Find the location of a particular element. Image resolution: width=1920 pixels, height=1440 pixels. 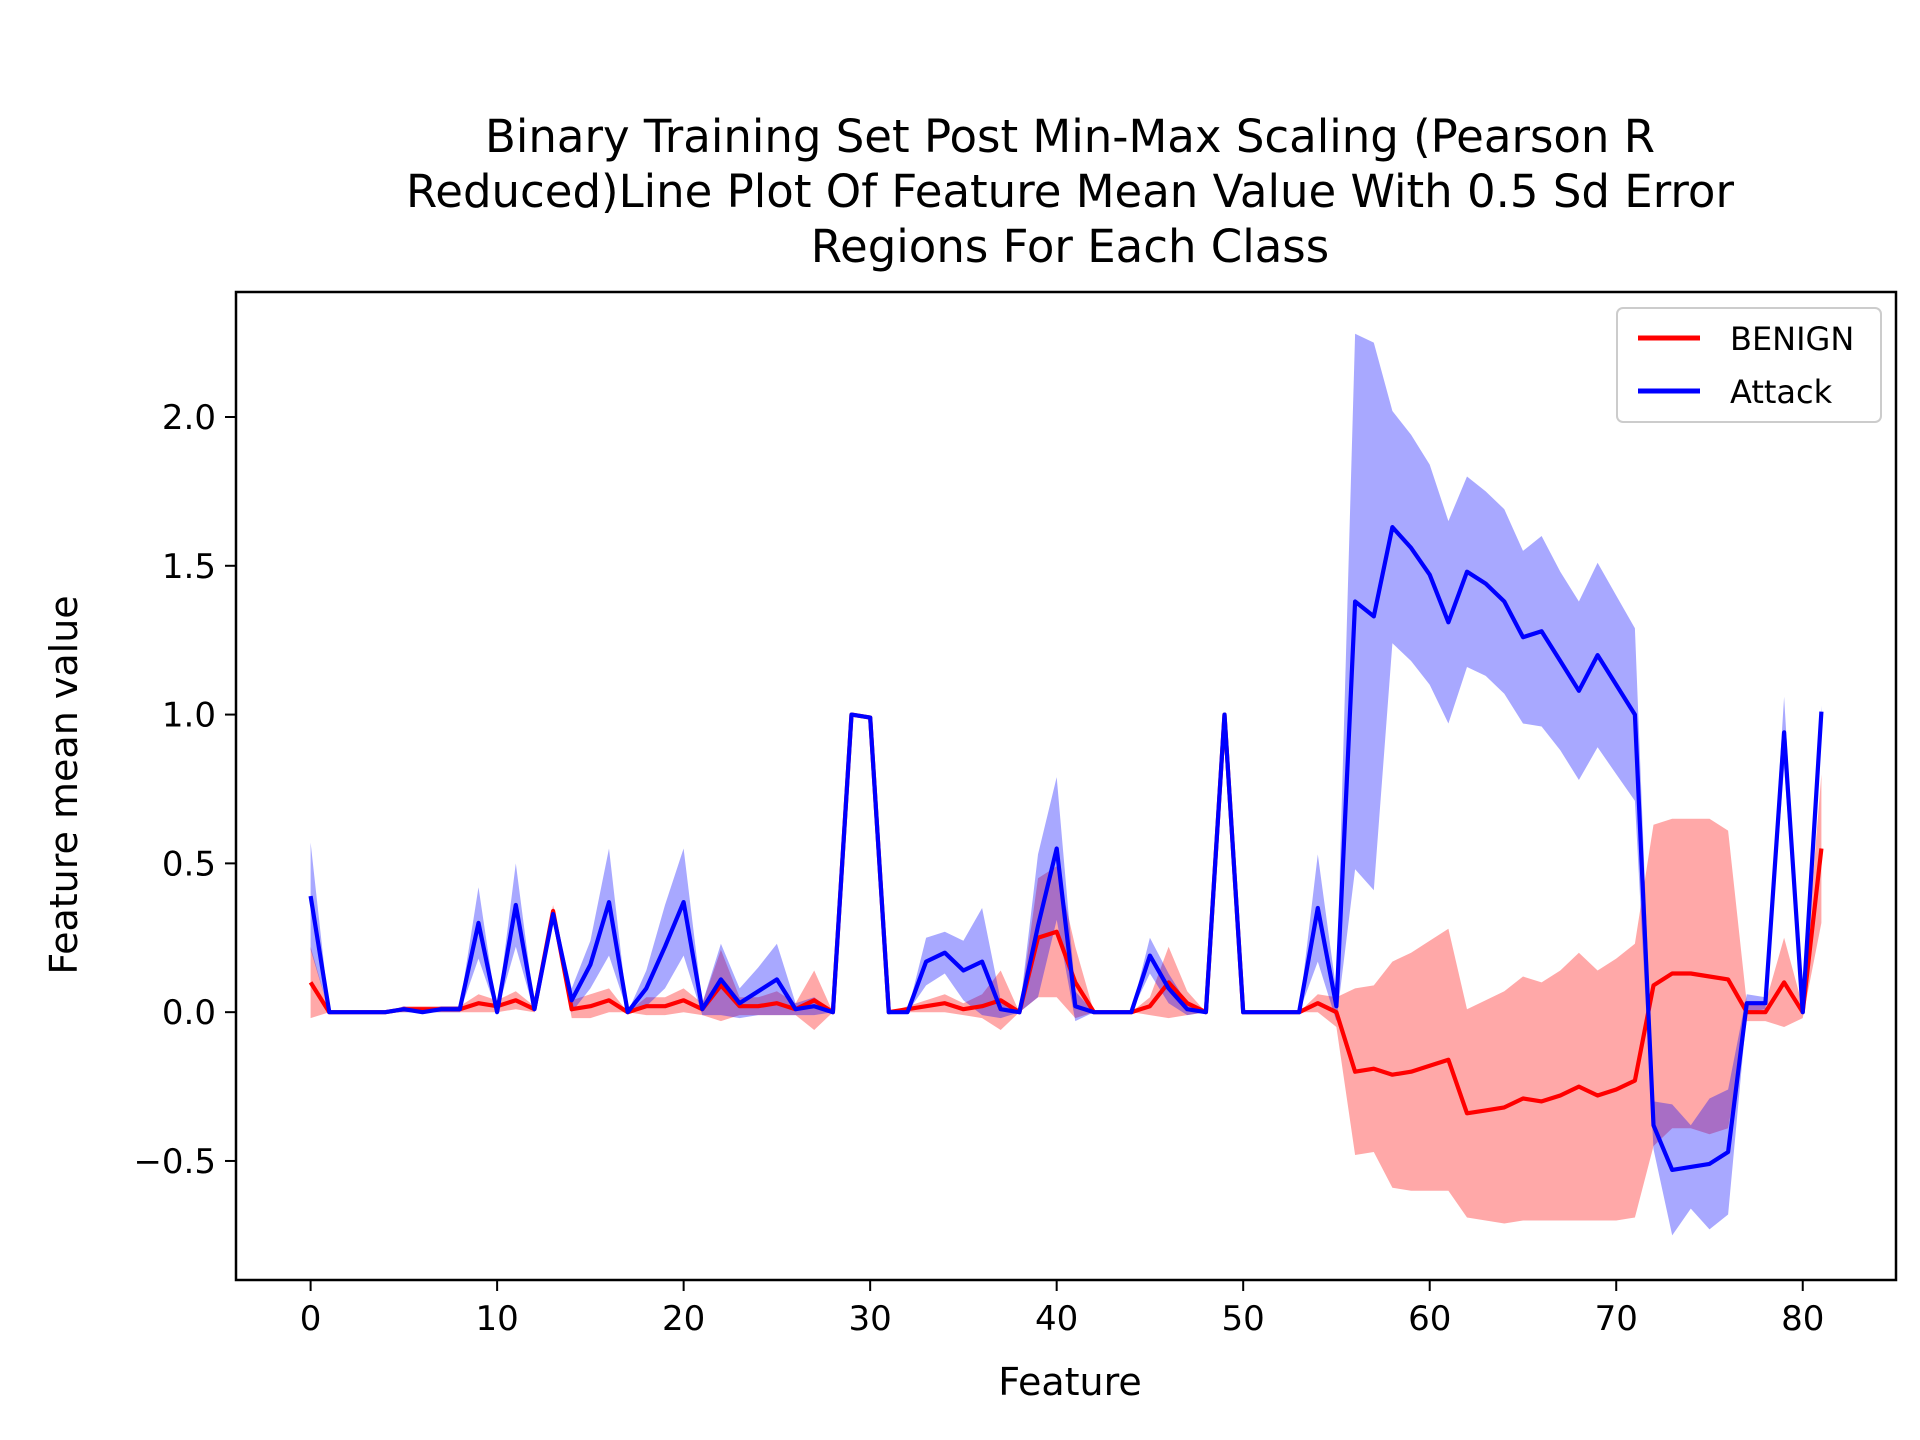

x-axis-ticks: 0 10 20 30 40 50 60 70 80 is located at coordinates (1062, 1309).